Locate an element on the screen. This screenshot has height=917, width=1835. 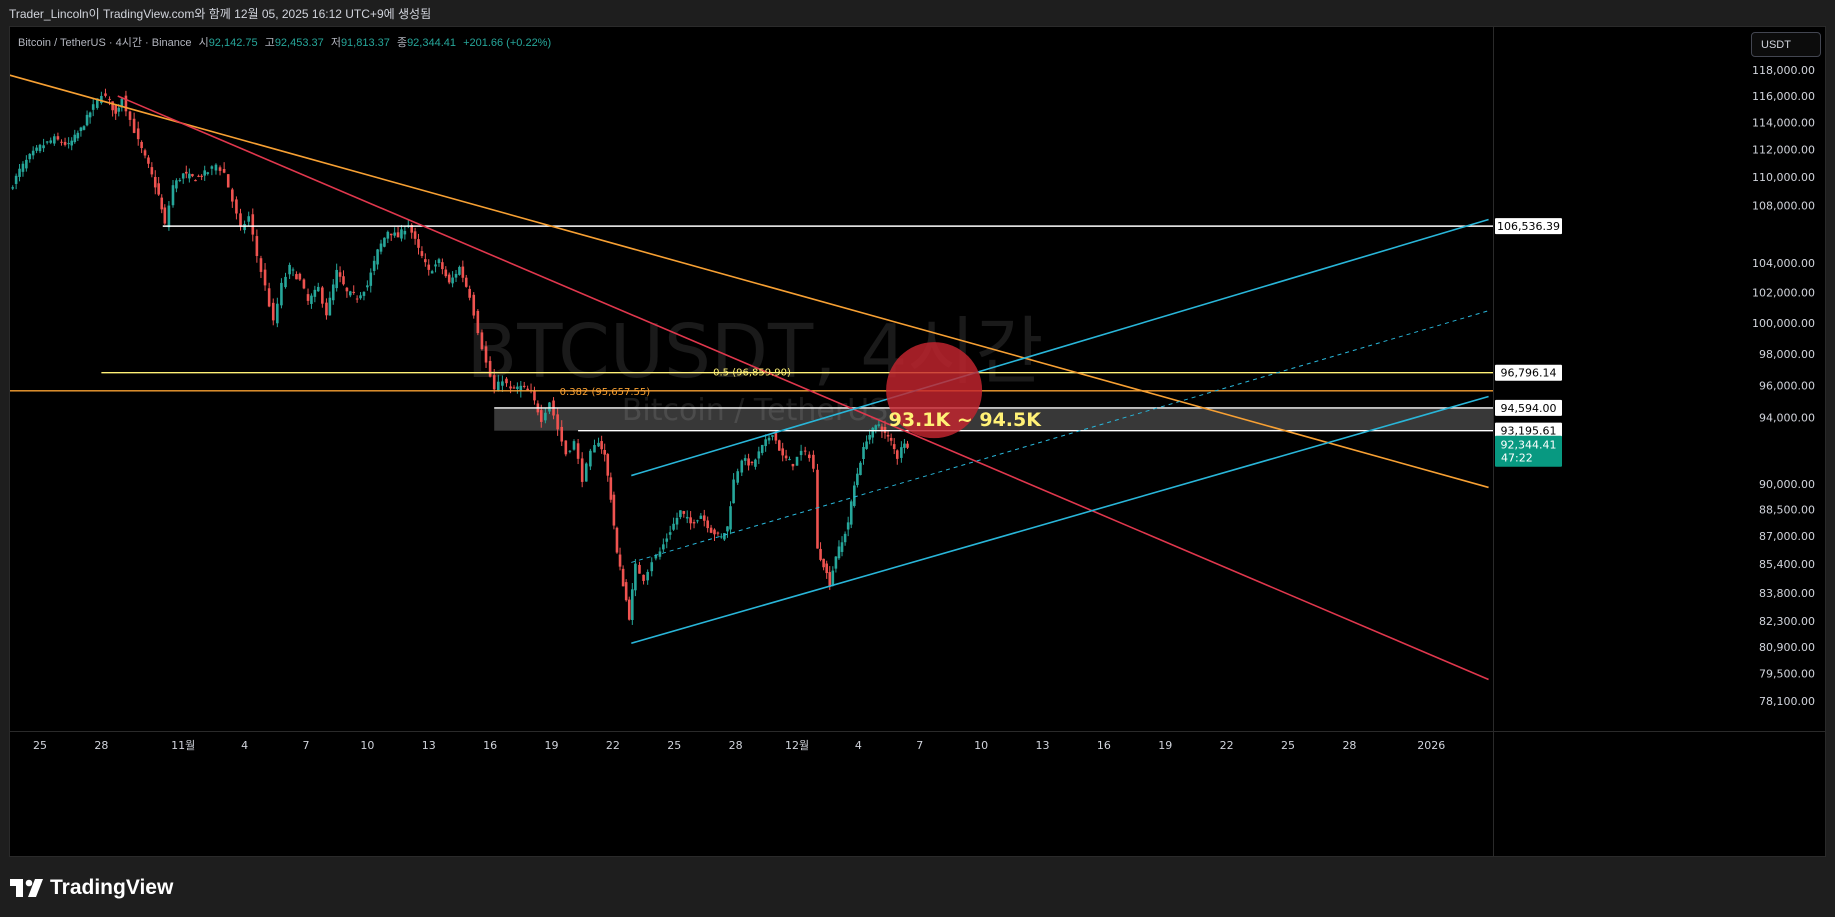
price-tick-label: 88,500.00 is located at coordinates (1787, 510).